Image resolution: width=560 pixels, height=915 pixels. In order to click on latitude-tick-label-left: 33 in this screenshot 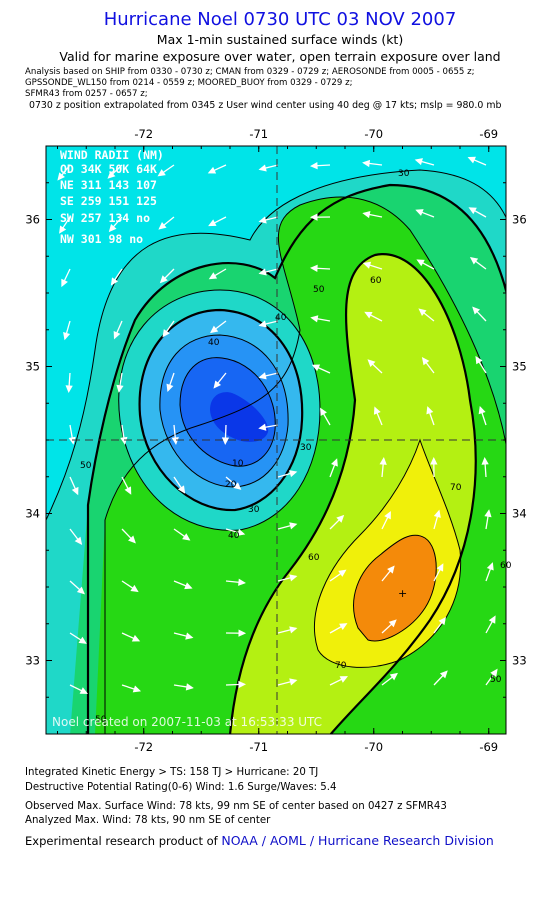, I will do `click(32, 661)`.